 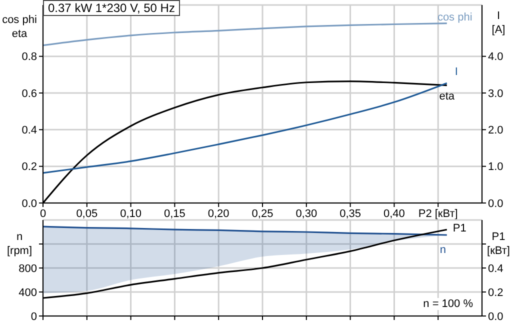 What do you see at coordinates (459, 228) in the screenshot?
I see `series-label: P1` at bounding box center [459, 228].